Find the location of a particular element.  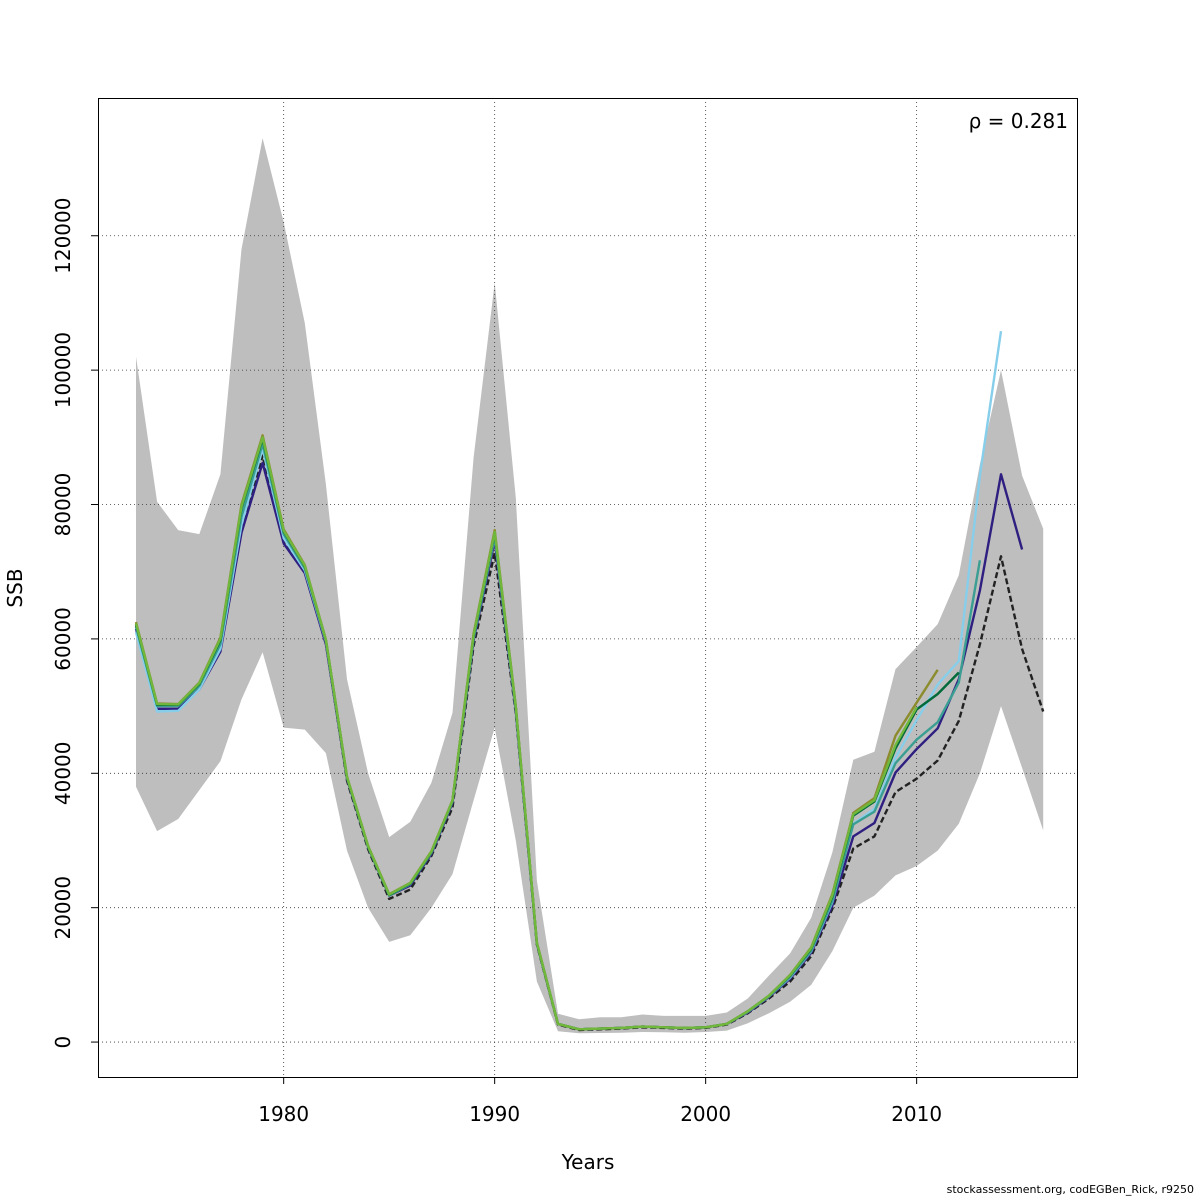

x-axis-label: Years is located at coordinates (588, 1162).